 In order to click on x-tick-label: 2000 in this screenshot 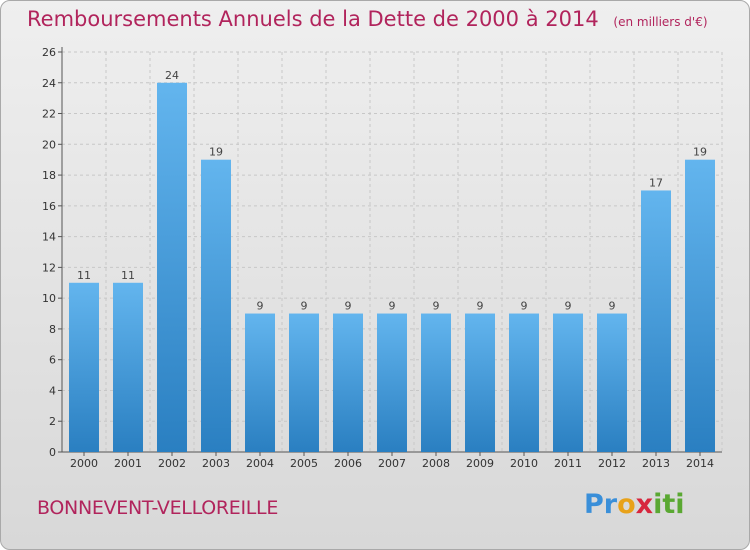, I will do `click(84, 463)`.